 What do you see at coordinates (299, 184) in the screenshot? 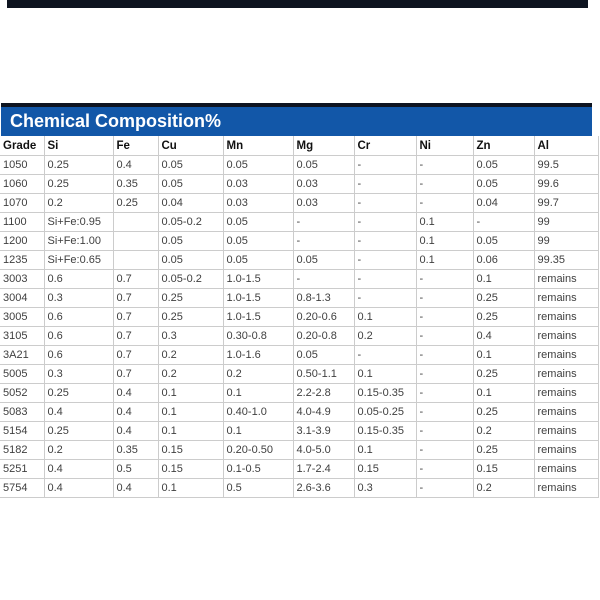
I see `table-row: 1060 0.25 0.35 0.05 0.03 0.03- -0.05 99.6` at bounding box center [299, 184].